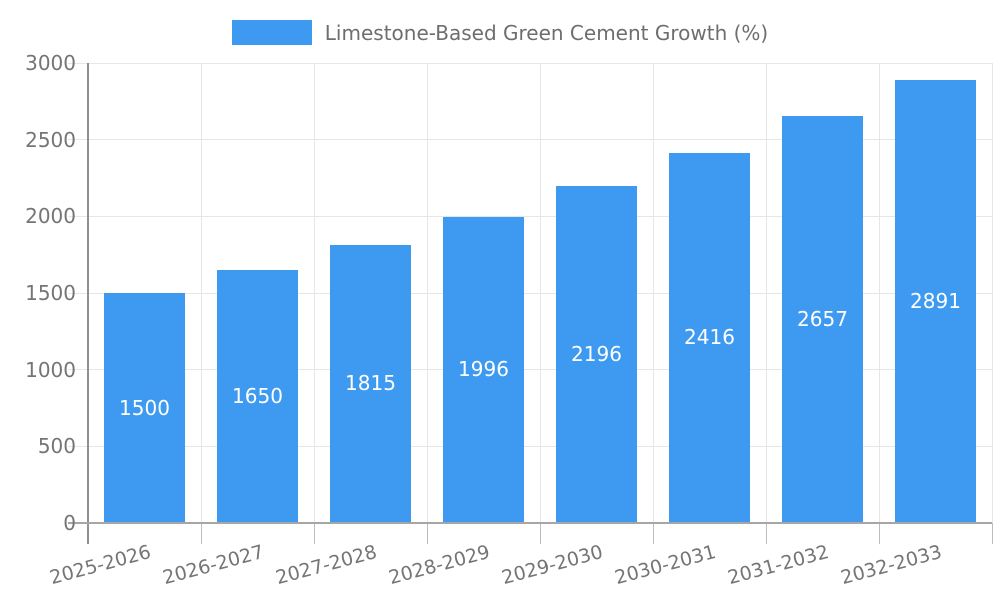  I want to click on y-axis-tick-label: 2000, so click(50, 216).